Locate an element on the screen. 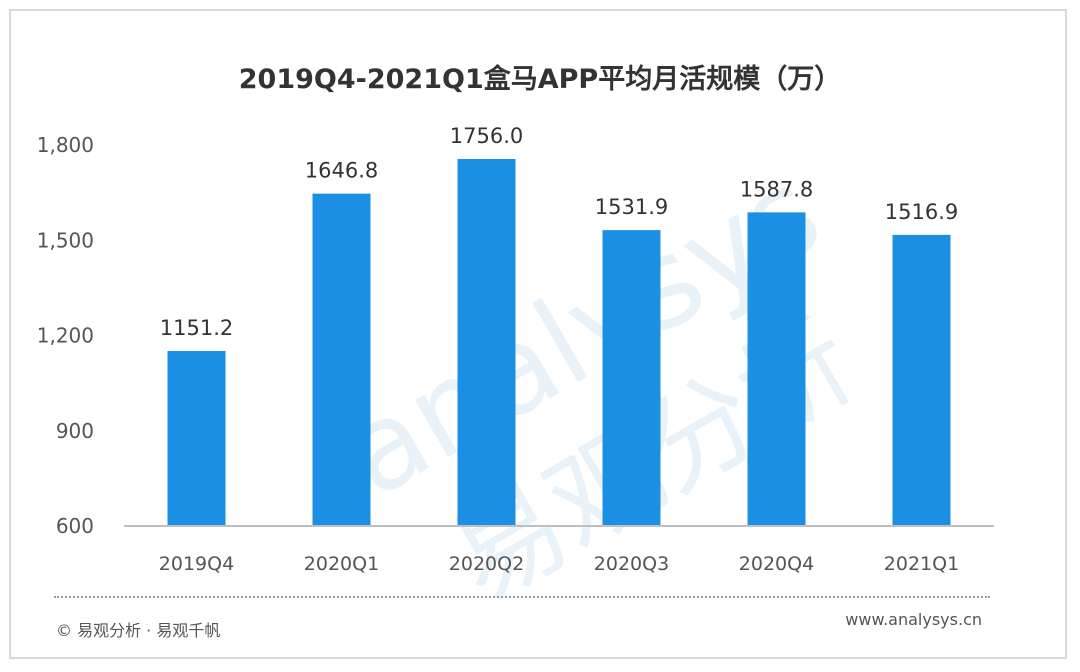  bar-2020Q4 is located at coordinates (776, 369).